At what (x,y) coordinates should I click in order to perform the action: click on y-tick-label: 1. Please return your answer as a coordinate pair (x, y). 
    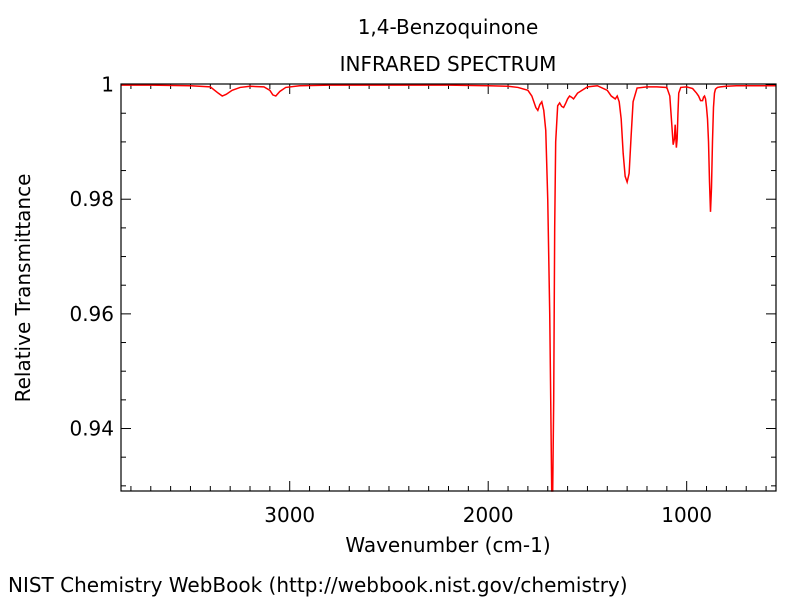
    Looking at the image, I should click on (107, 85).